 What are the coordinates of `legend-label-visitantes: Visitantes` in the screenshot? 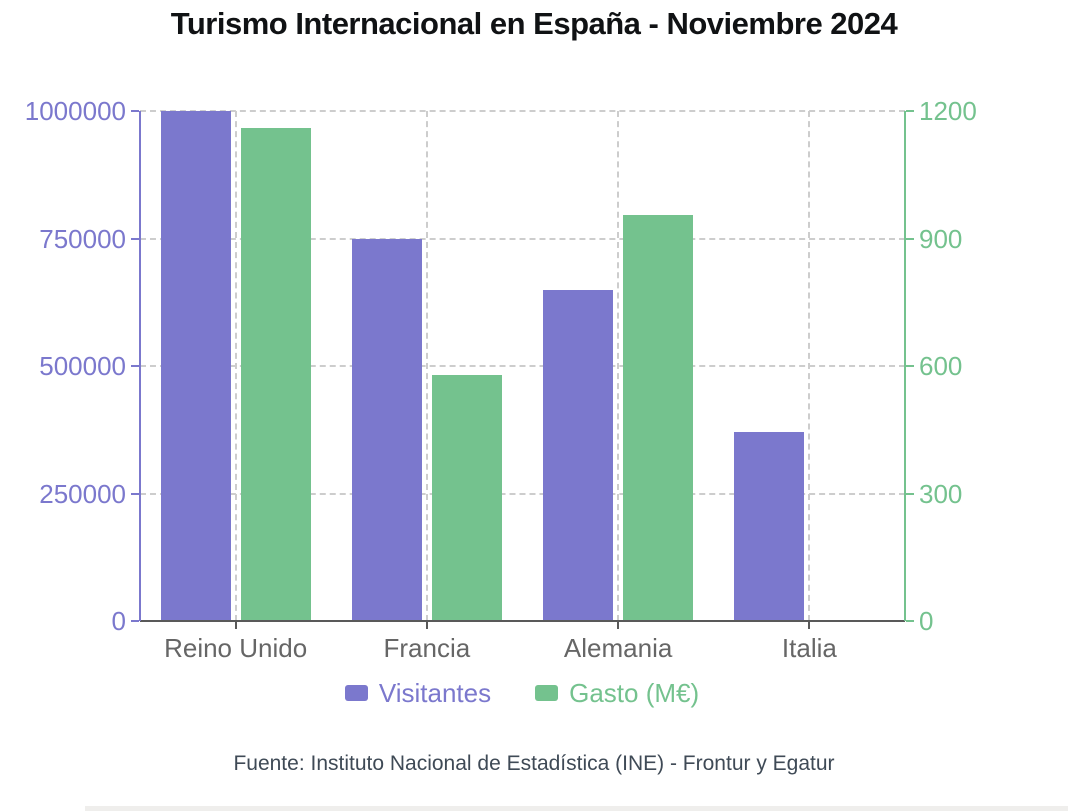 It's located at (435, 692).